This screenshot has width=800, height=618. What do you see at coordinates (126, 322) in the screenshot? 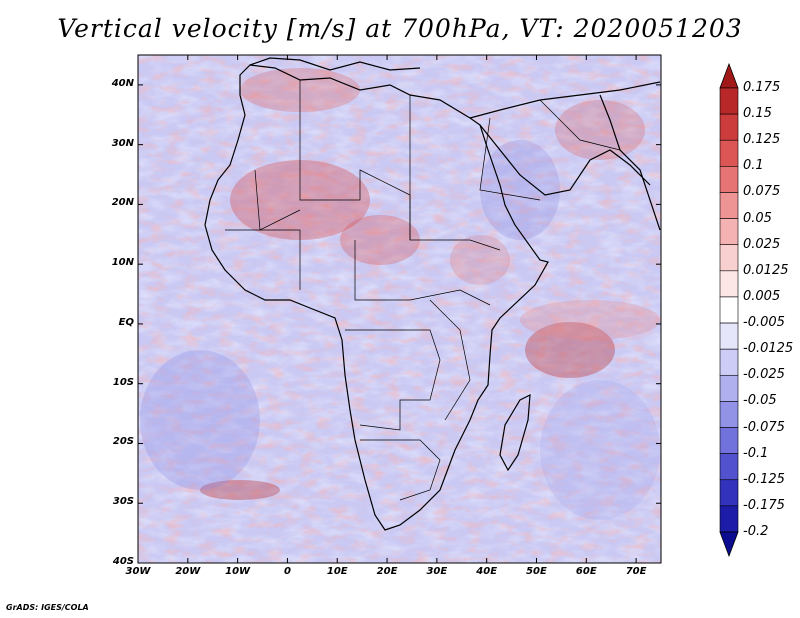
I see `lat-tick-label: EQ` at bounding box center [126, 322].